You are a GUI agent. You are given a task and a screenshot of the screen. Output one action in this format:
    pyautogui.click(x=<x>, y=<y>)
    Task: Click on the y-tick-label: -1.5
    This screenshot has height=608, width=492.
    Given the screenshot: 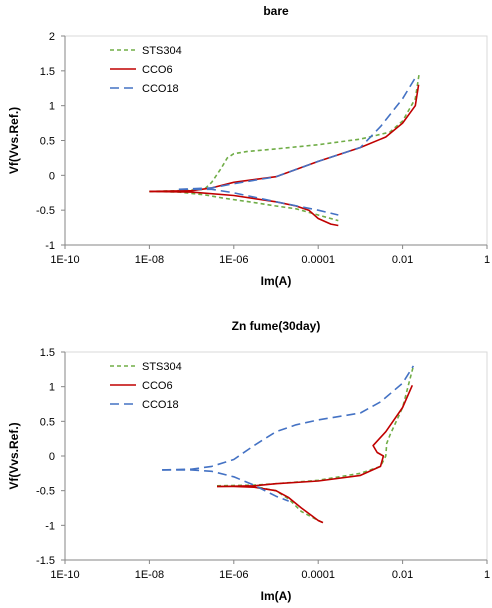 What is the action you would take?
    pyautogui.click(x=45, y=561)
    